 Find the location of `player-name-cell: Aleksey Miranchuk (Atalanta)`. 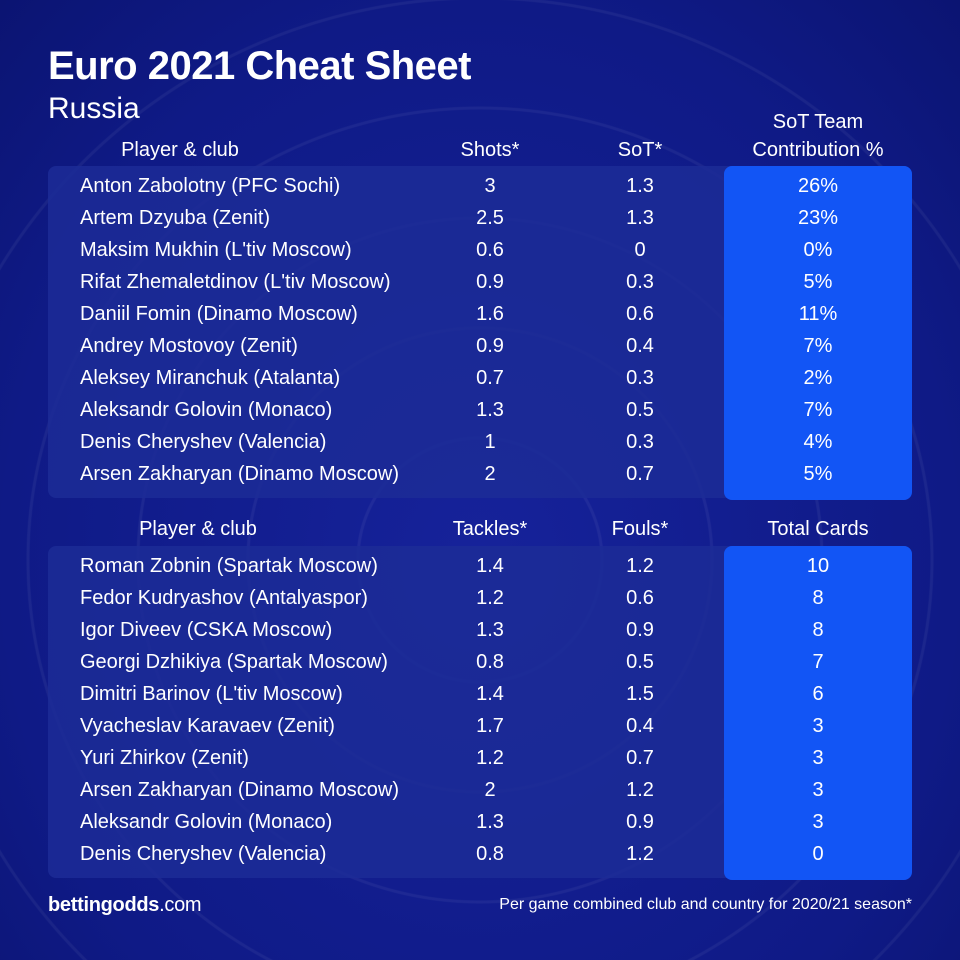

player-name-cell: Aleksey Miranchuk (Atalanta) is located at coordinates (210, 378).